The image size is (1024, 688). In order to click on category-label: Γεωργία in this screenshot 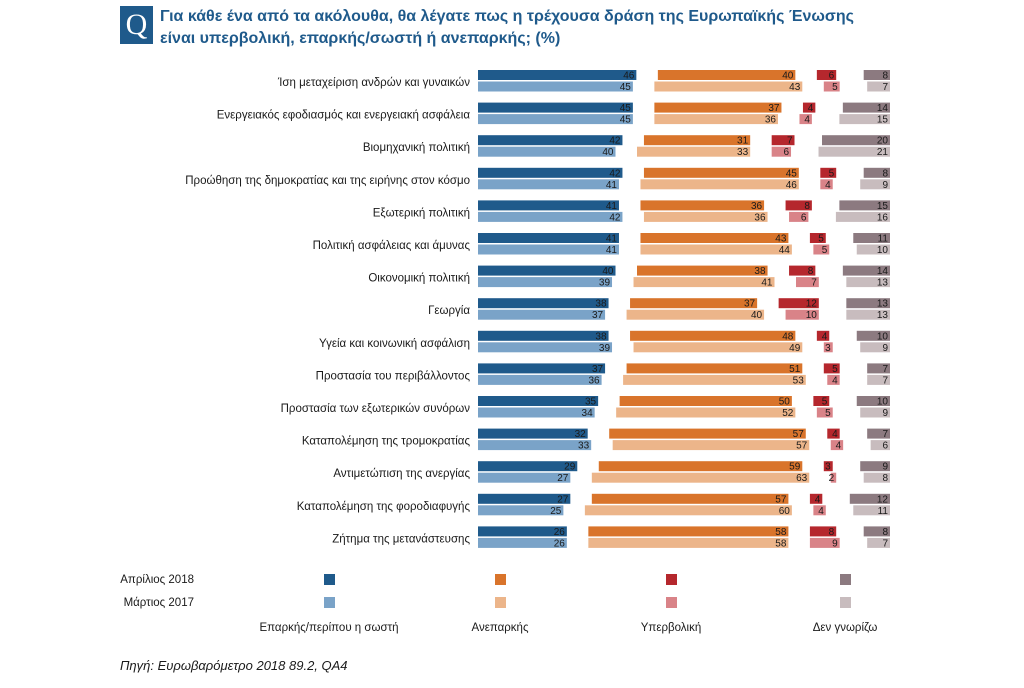, I will do `click(449, 311)`.